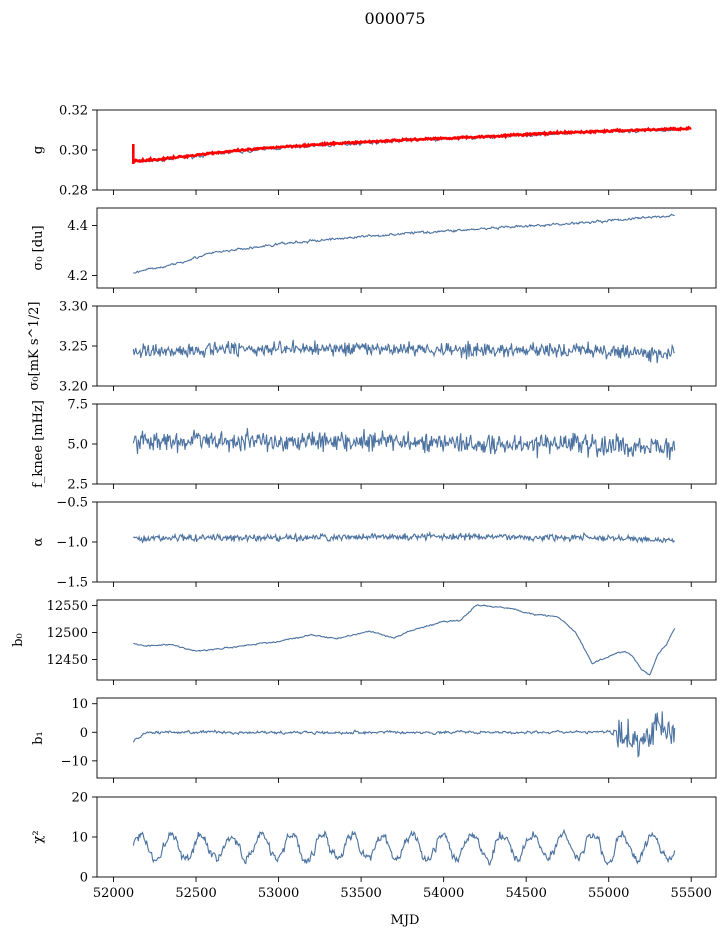 Image resolution: width=725 pixels, height=936 pixels. I want to click on y-tick-label: 3.25, so click(73, 347).